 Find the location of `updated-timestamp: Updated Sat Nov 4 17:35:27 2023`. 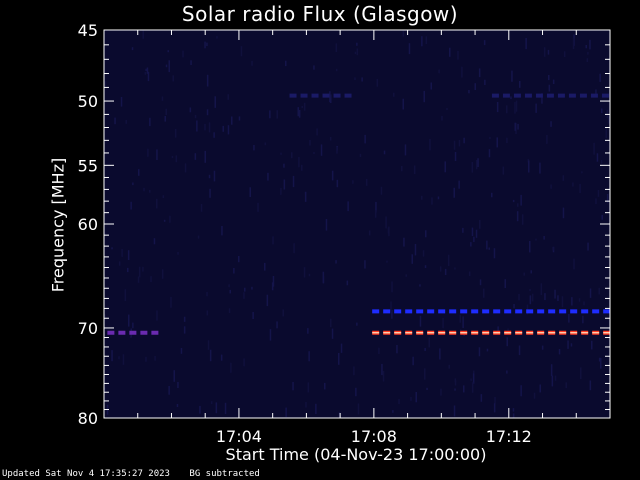

updated-timestamp: Updated Sat Nov 4 17:35:27 2023 is located at coordinates (86, 474).